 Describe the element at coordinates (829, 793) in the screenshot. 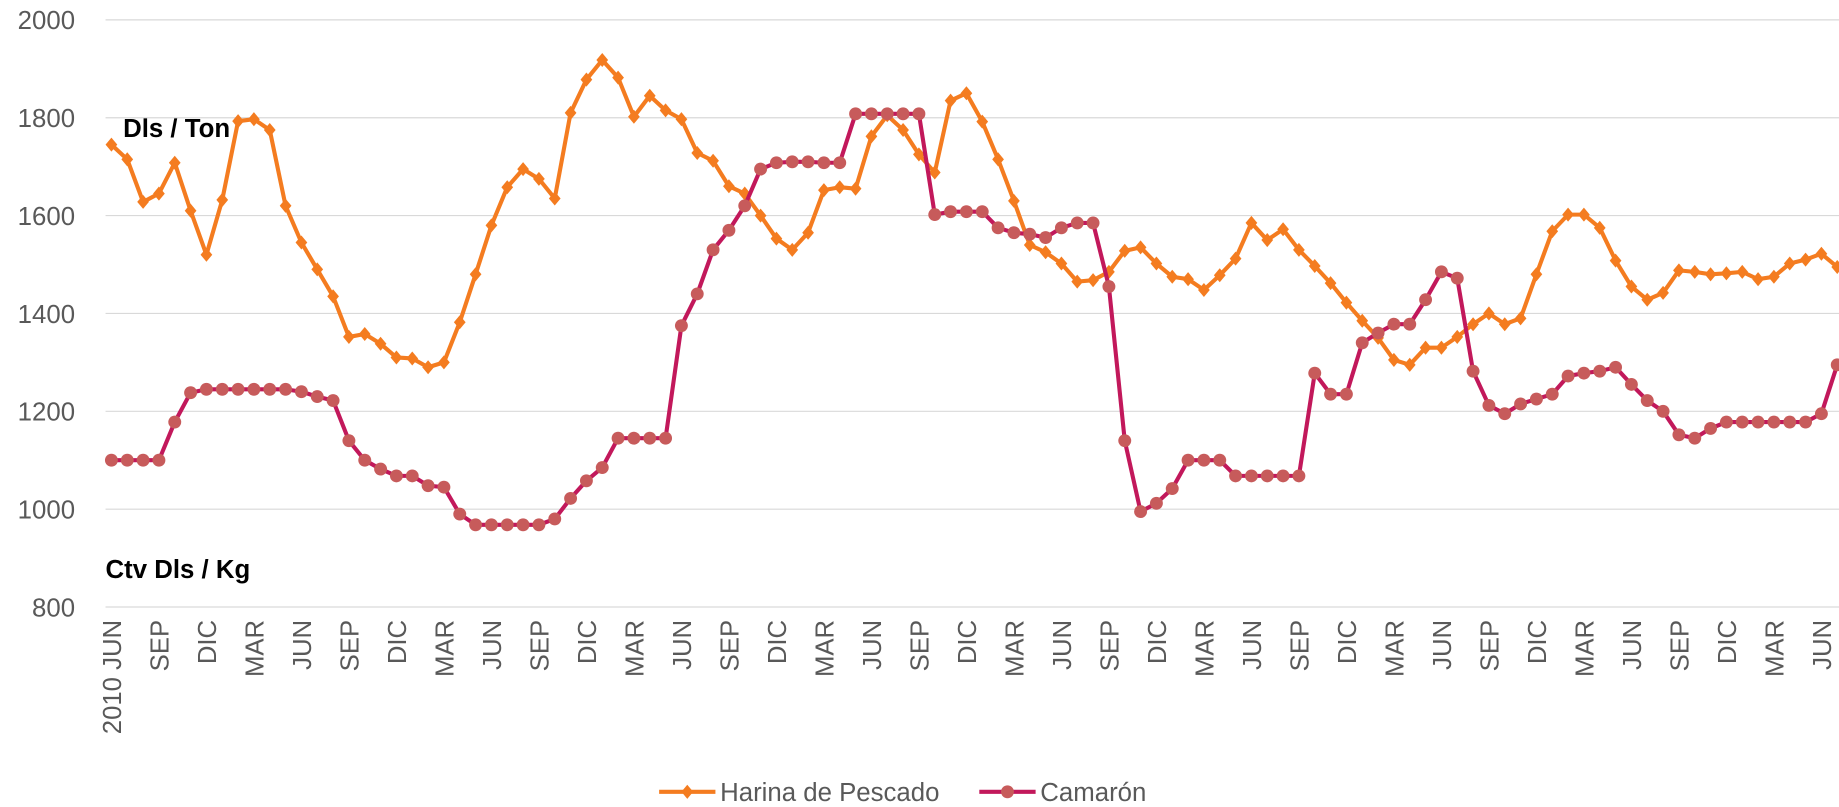

I see `legend-label: Harina de Pescado` at that location.